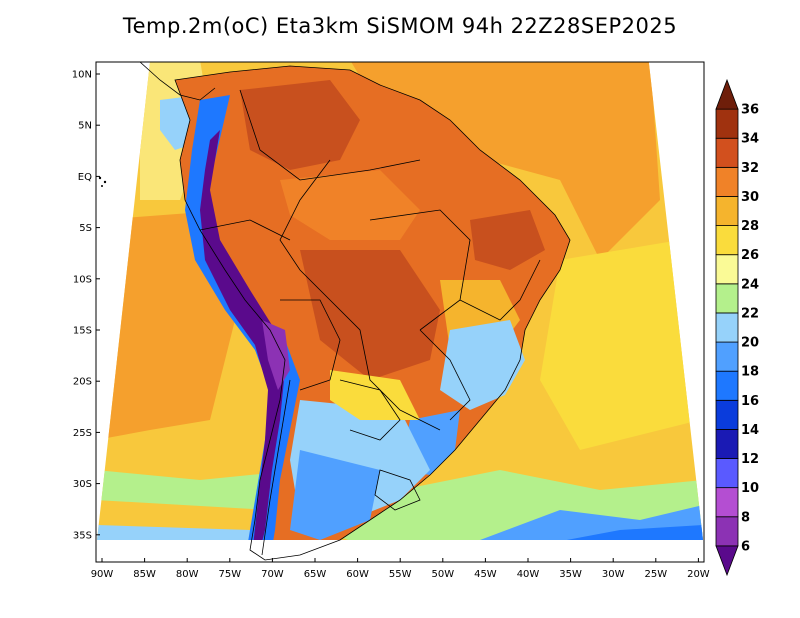 This screenshot has height=618, width=800. I want to click on andes-coldest-zone, so click(242, 335).